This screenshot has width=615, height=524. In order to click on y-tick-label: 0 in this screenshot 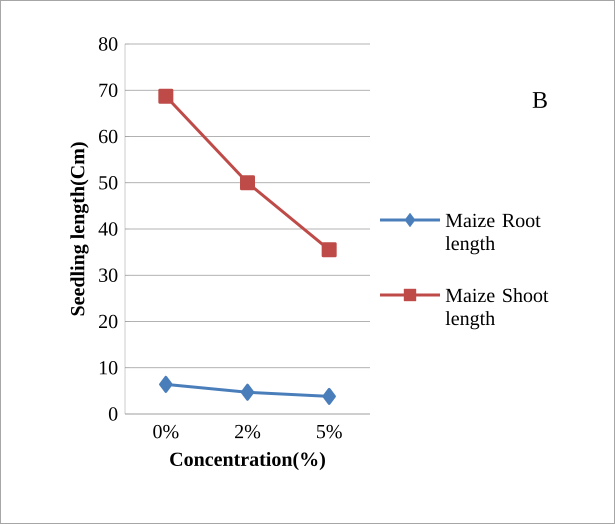, I will do `click(113, 414)`.